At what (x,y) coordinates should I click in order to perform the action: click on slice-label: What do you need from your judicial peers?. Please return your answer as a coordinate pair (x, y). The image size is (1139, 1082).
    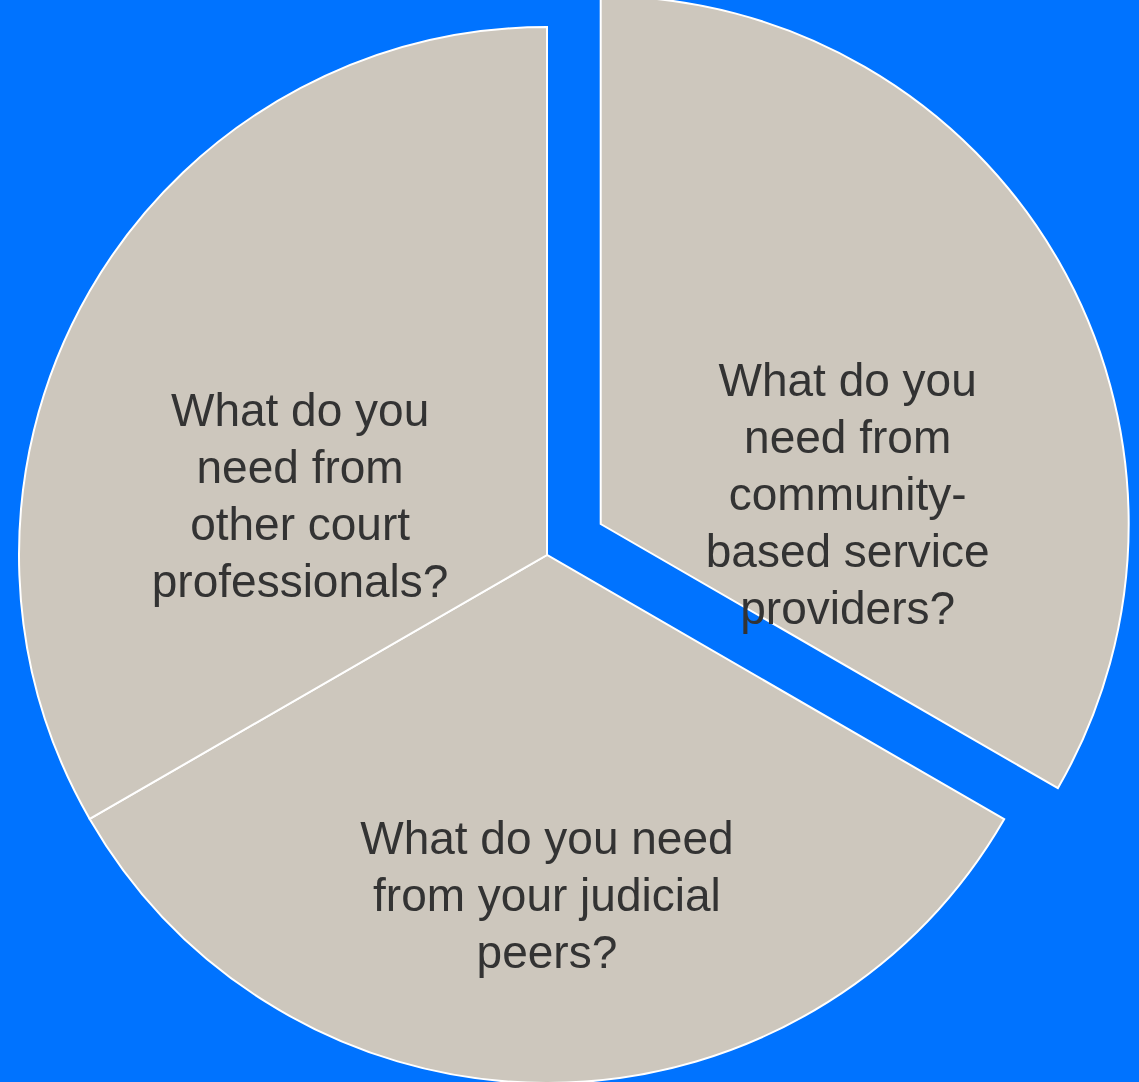
    Looking at the image, I should click on (547, 895).